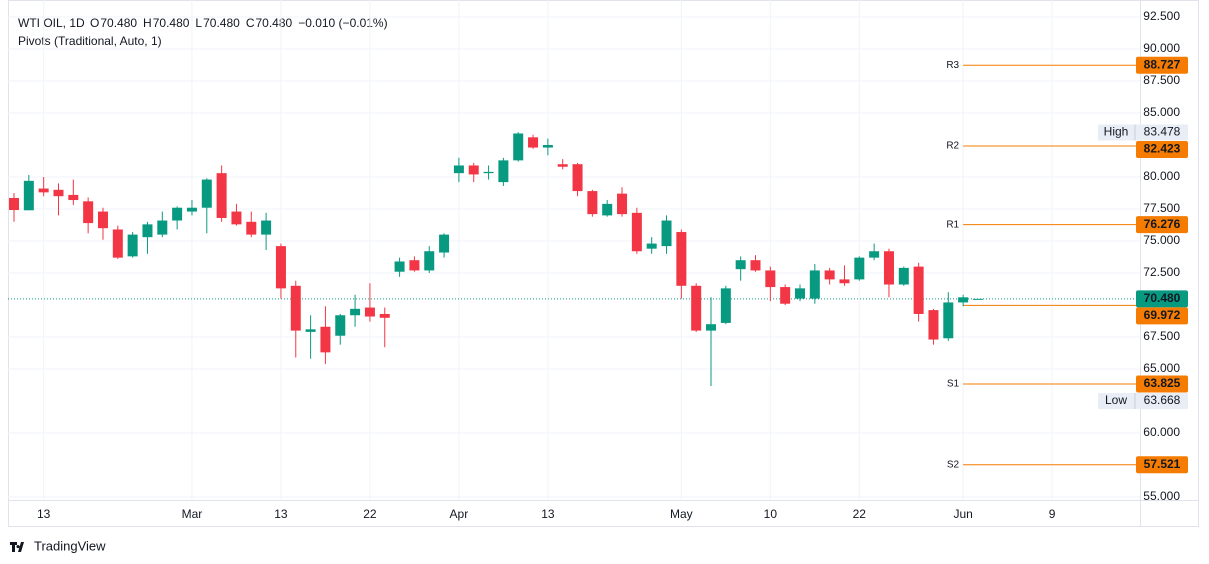  Describe the element at coordinates (952, 146) in the screenshot. I see `pivot-name: R2` at that location.